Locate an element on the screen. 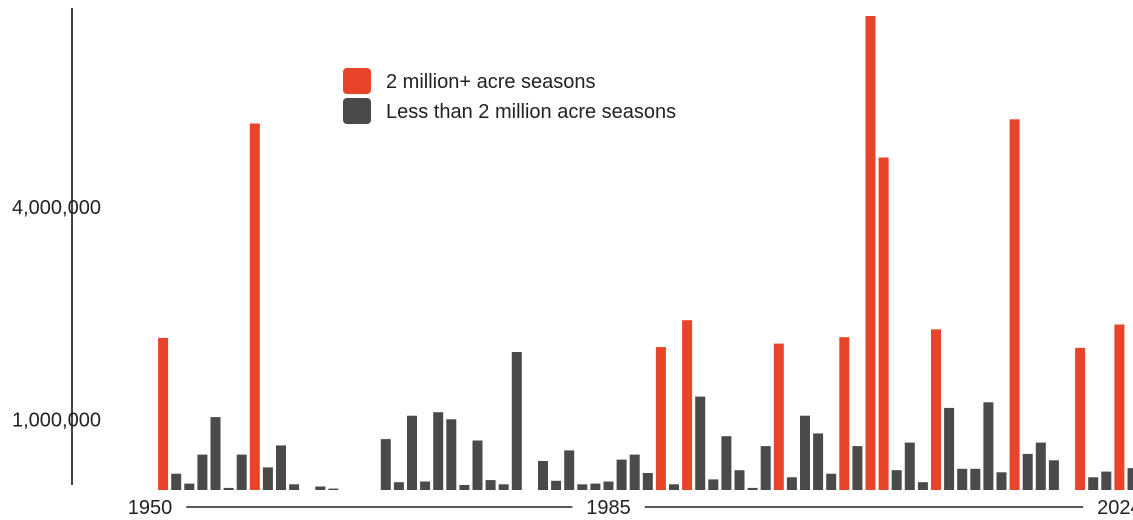  x-axis: 1950 1985 2024 is located at coordinates (630, 508).